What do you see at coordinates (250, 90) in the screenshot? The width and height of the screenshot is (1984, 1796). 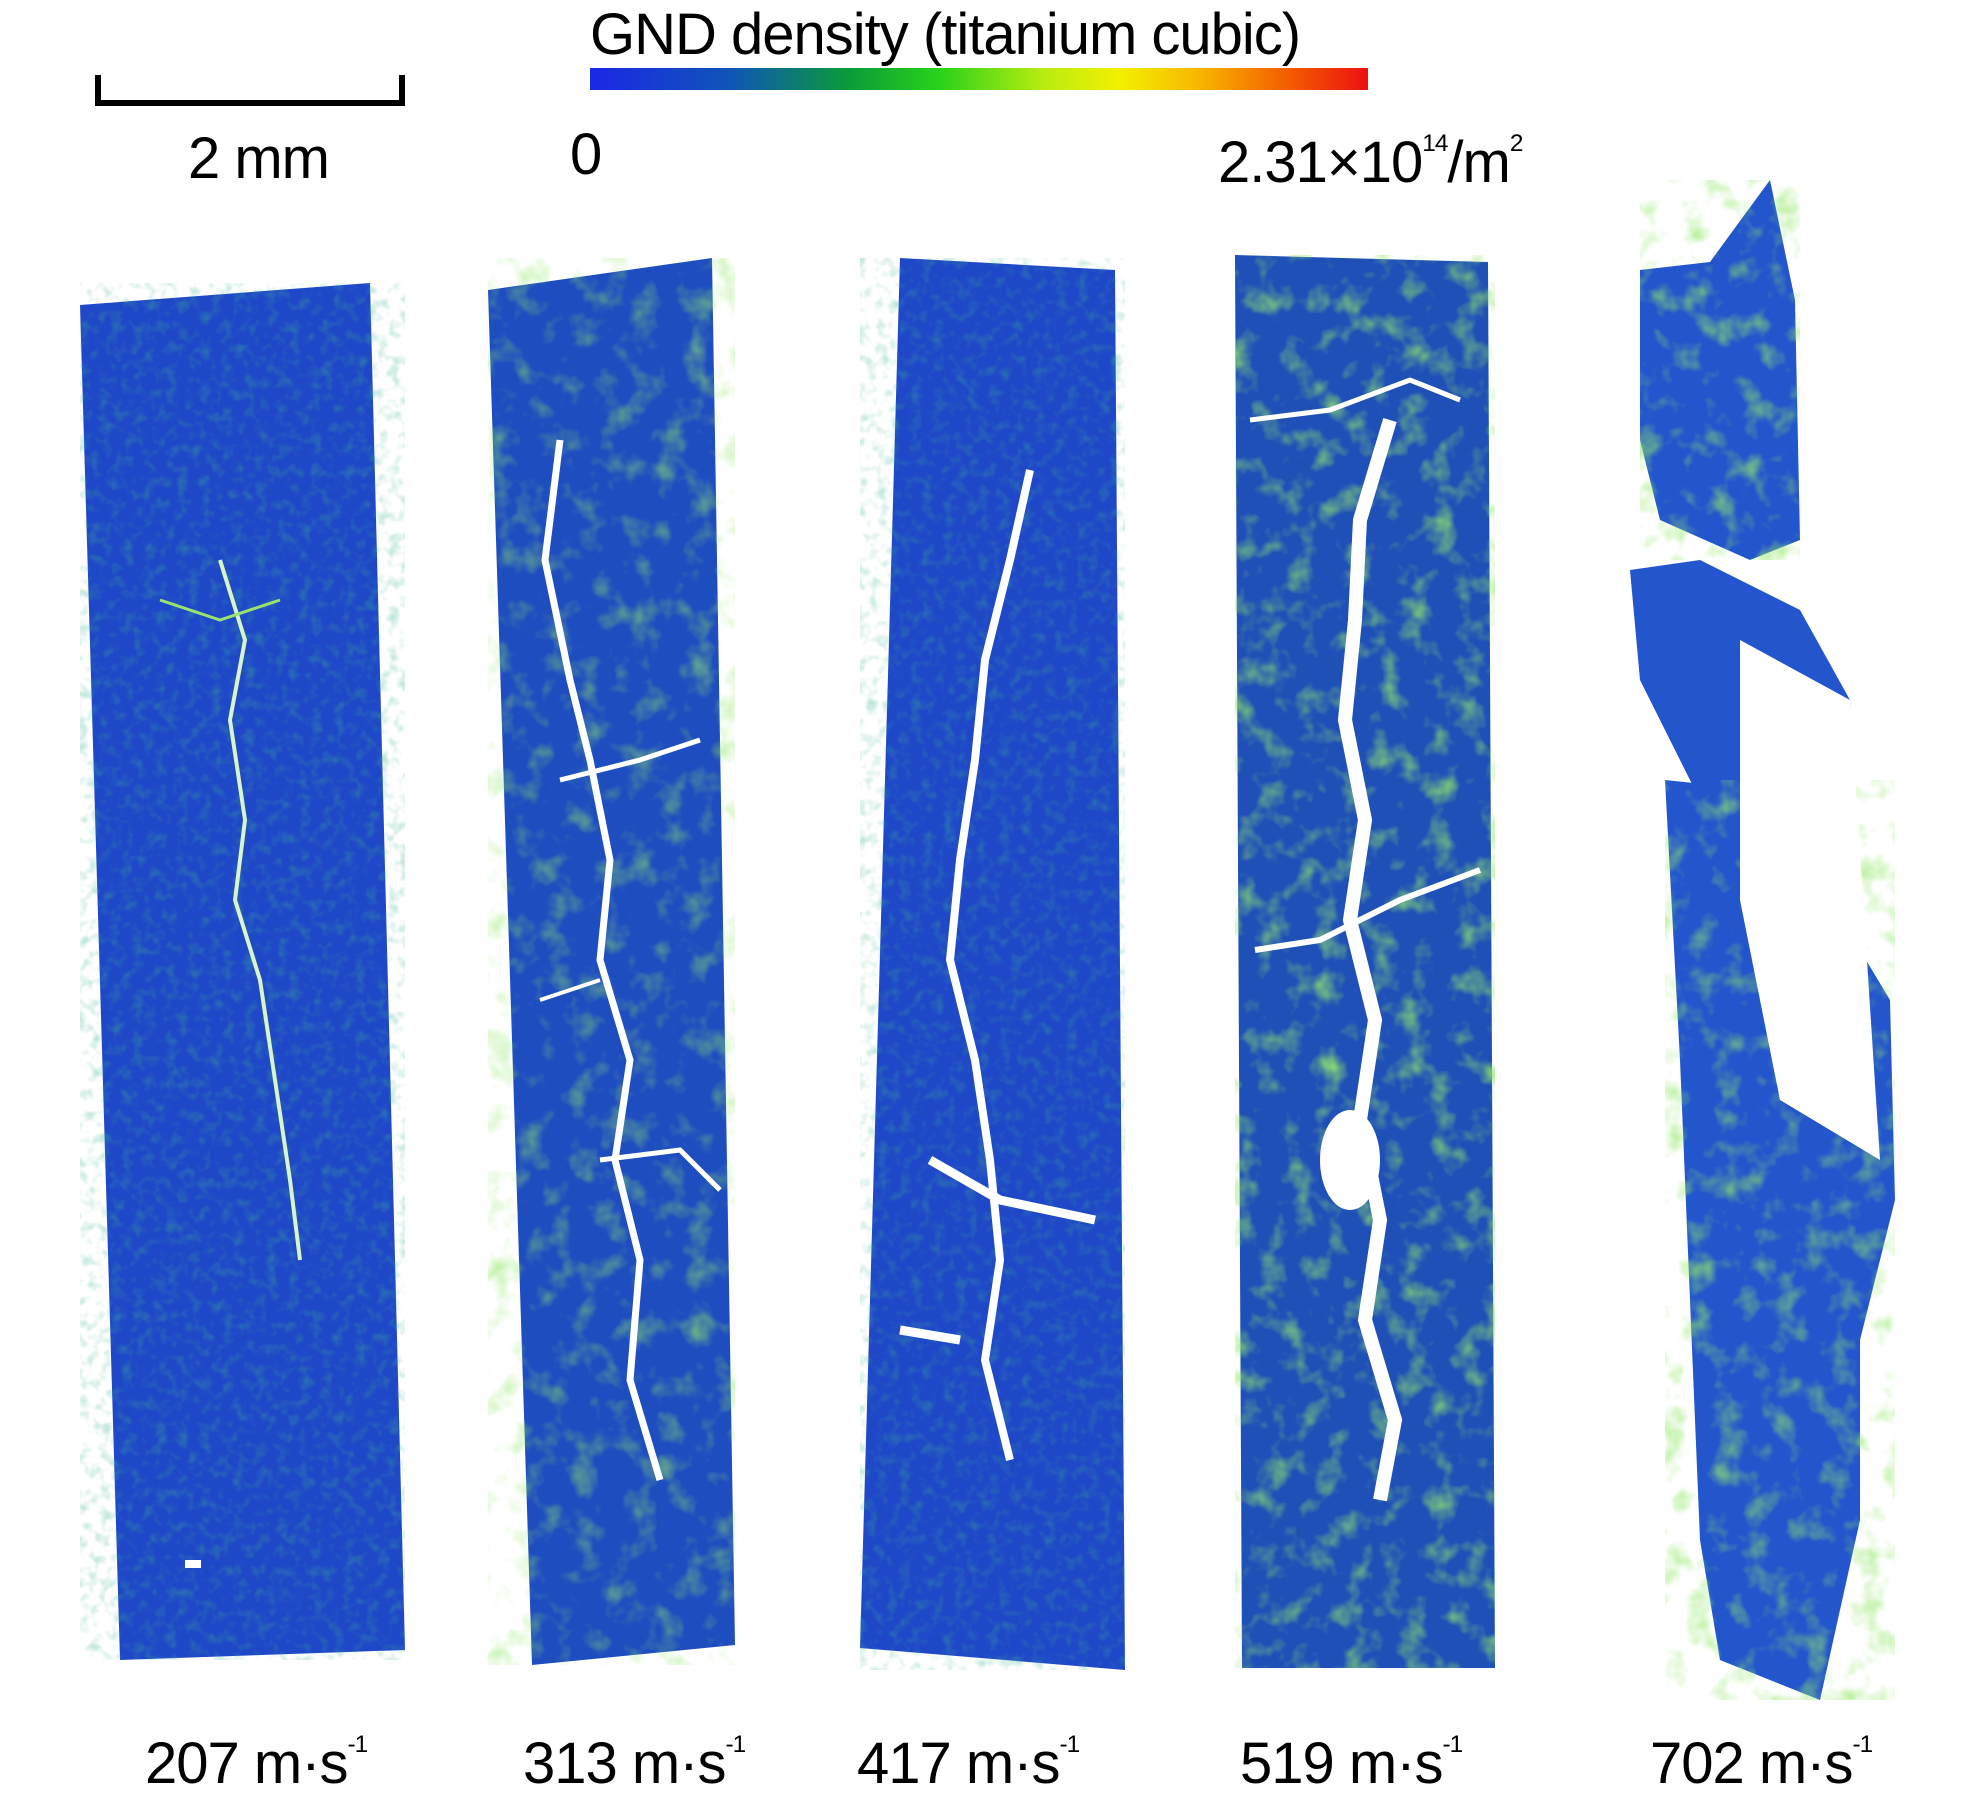 I see `scale-bar` at bounding box center [250, 90].